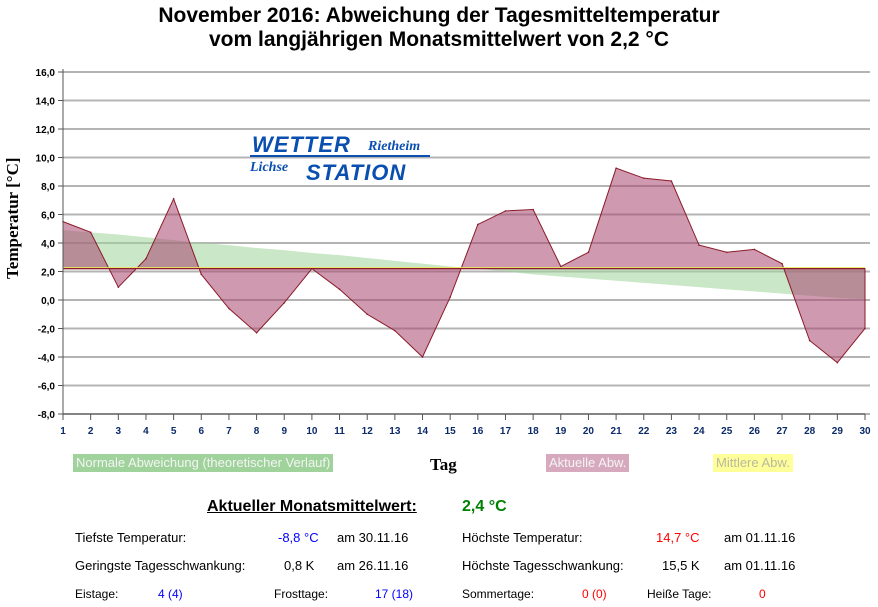 The height and width of the screenshot is (607, 878). Describe the element at coordinates (119, 431) in the screenshot. I see `x-tick-label: 3` at that location.